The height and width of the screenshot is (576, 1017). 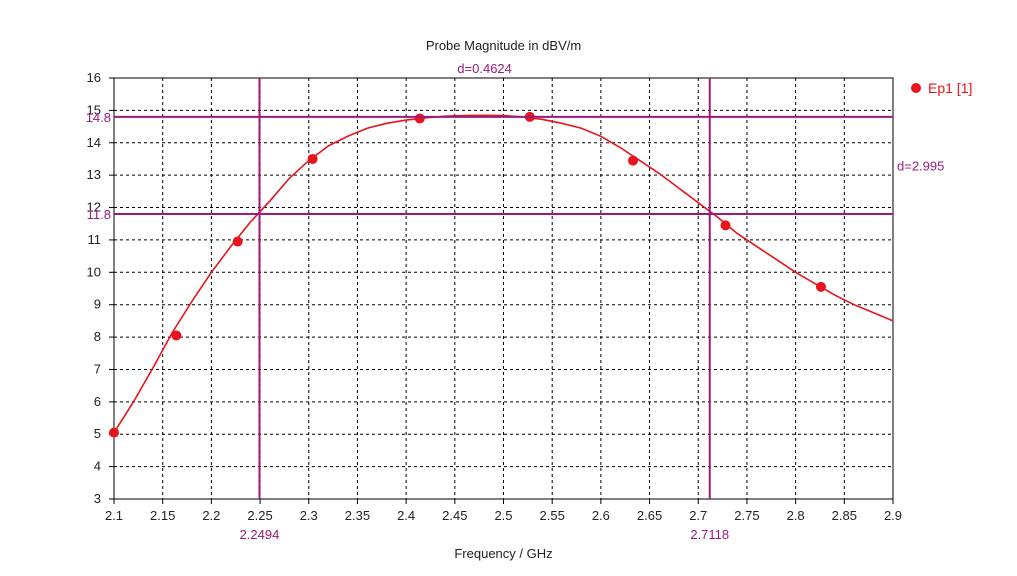 I want to click on y-tick-label: 13, so click(x=94, y=174).